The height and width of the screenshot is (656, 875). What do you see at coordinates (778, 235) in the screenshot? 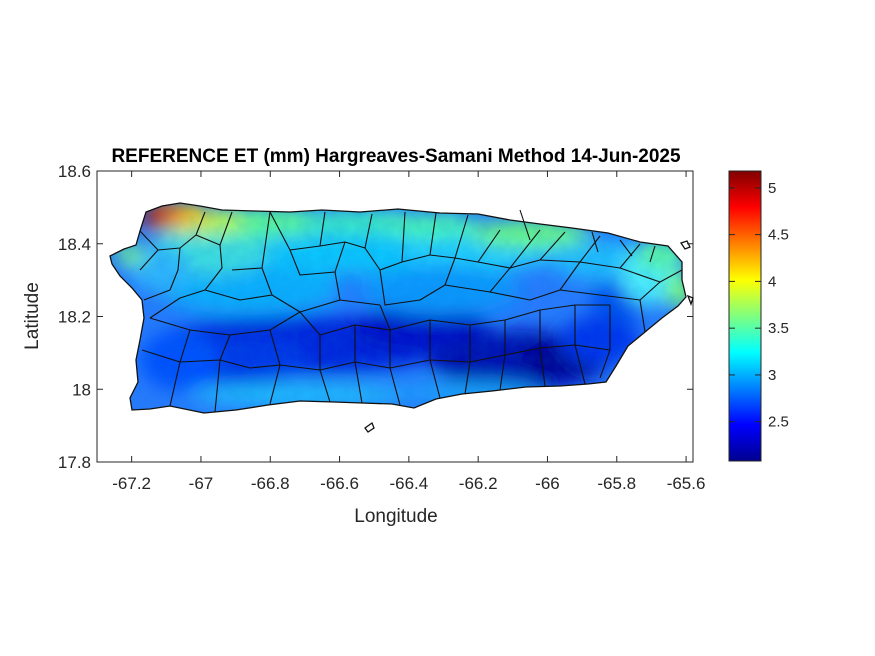
I see `colorbar-tick-label: 4.5` at bounding box center [778, 235].